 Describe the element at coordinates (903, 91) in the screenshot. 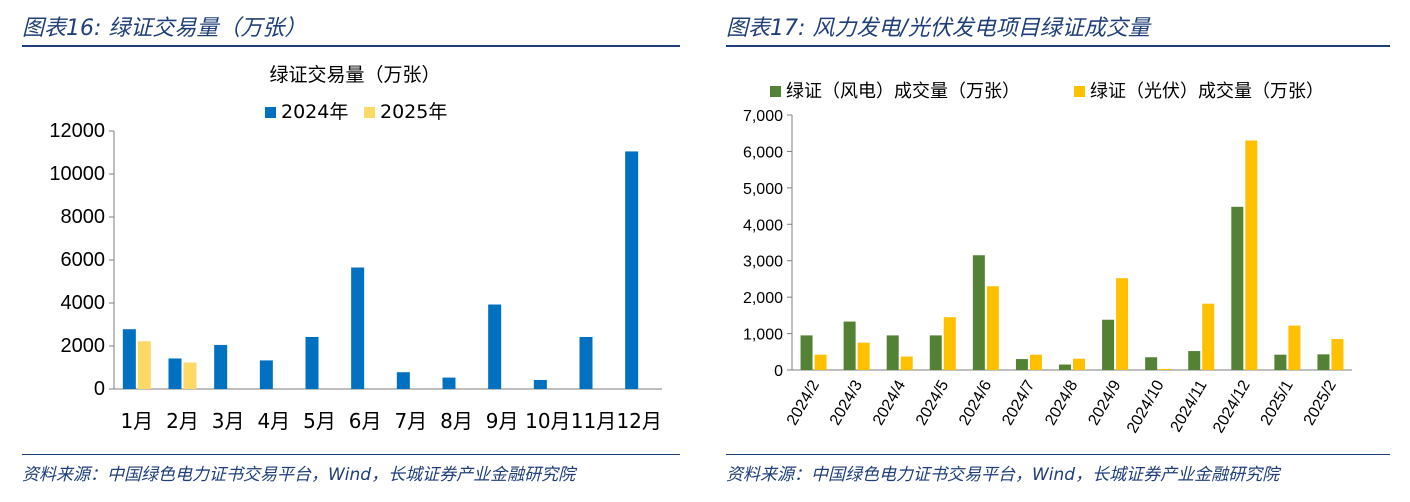

I see `legend-label: 绿证（风电）成交量（万张）` at that location.